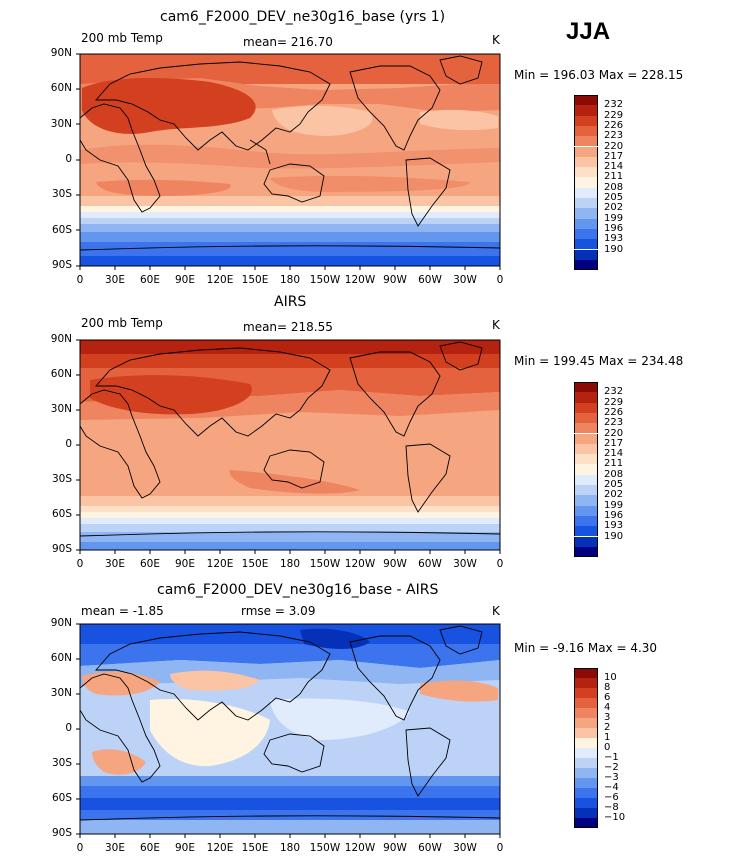 The image size is (733, 864). Describe the element at coordinates (115, 280) in the screenshot. I see `panel-1-lon-label: 30E` at that location.